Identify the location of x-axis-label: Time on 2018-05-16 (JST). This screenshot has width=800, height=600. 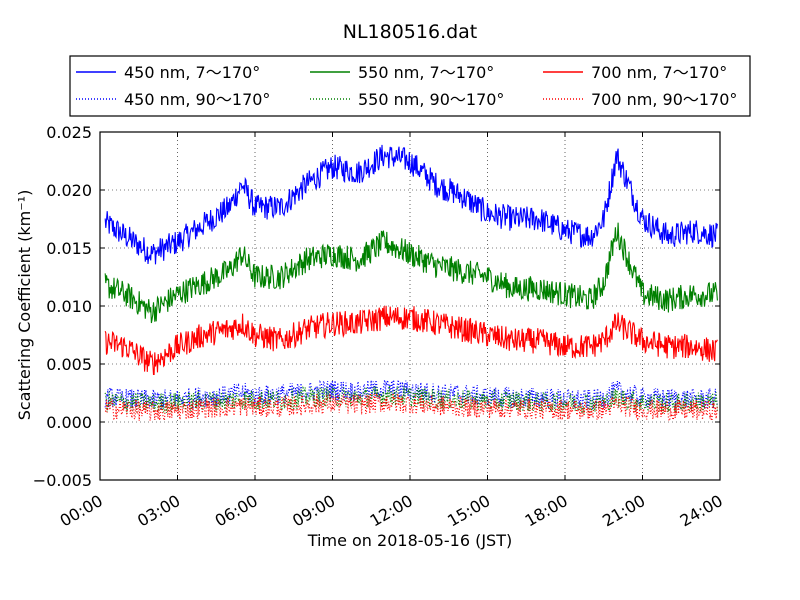
(409, 540).